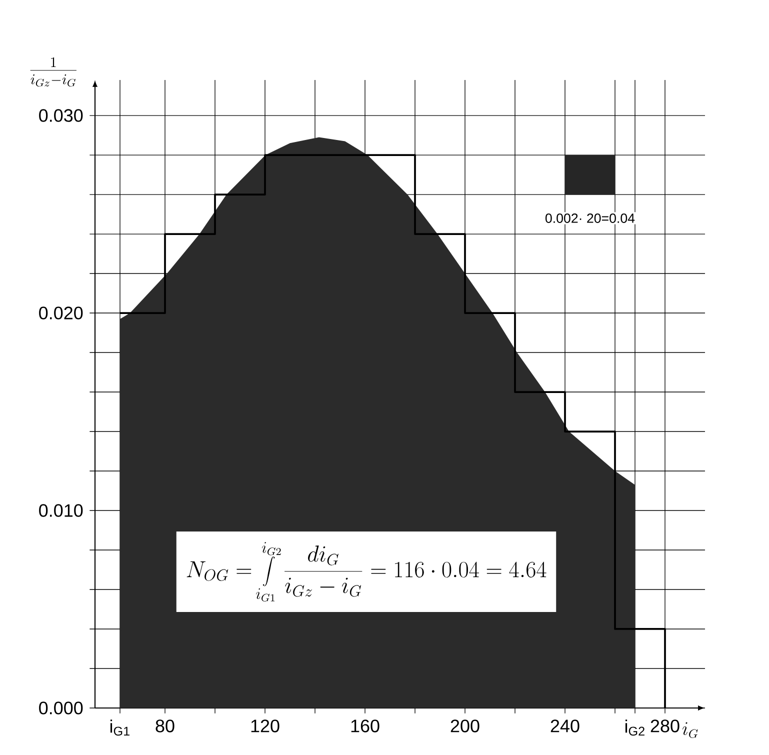 This screenshot has height=755, width=769. What do you see at coordinates (565, 726) in the screenshot?
I see `x-tick-label: 240` at bounding box center [565, 726].